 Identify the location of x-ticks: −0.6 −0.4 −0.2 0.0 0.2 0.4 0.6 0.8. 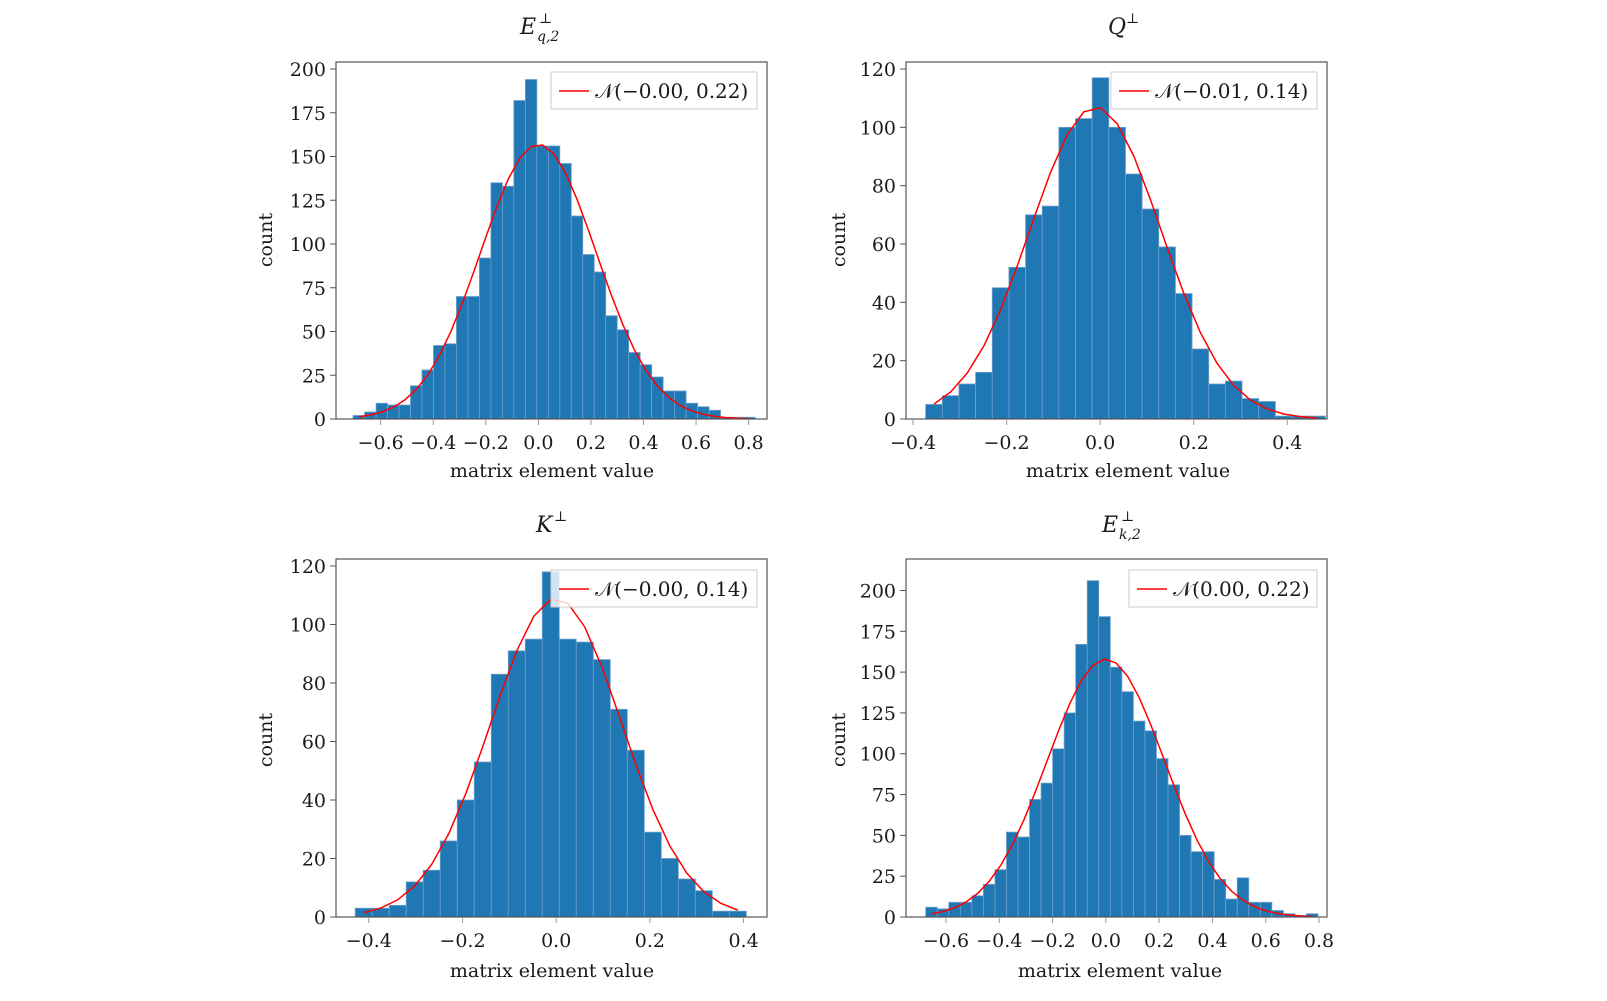
(561, 436).